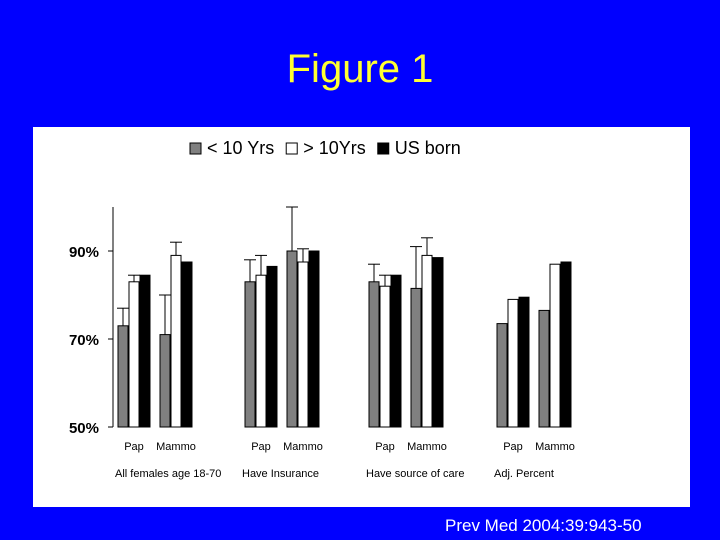  Describe the element at coordinates (84, 252) in the screenshot. I see `y-tick-label-0: 90%` at that location.